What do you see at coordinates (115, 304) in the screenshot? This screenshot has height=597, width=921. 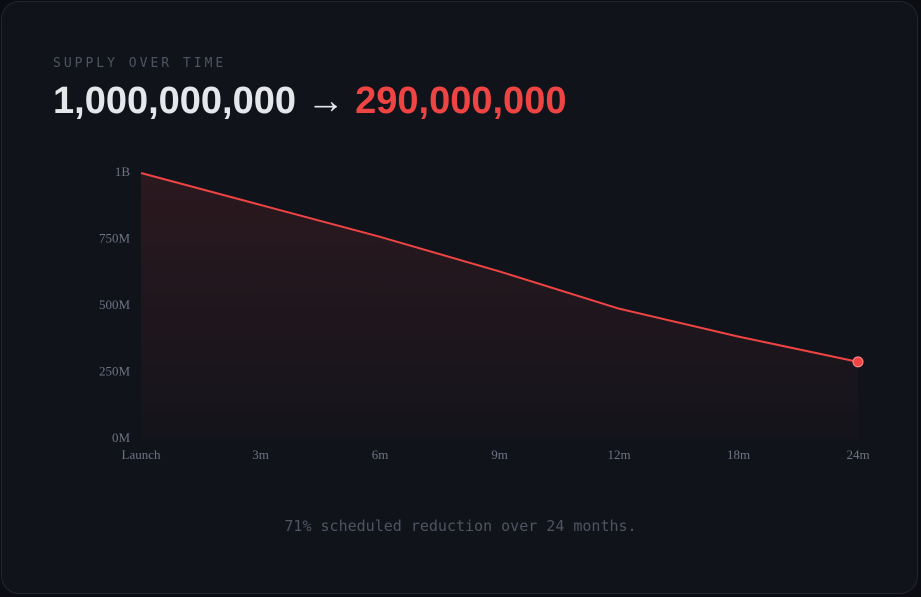 I see `y-tick-label: 500M` at bounding box center [115, 304].